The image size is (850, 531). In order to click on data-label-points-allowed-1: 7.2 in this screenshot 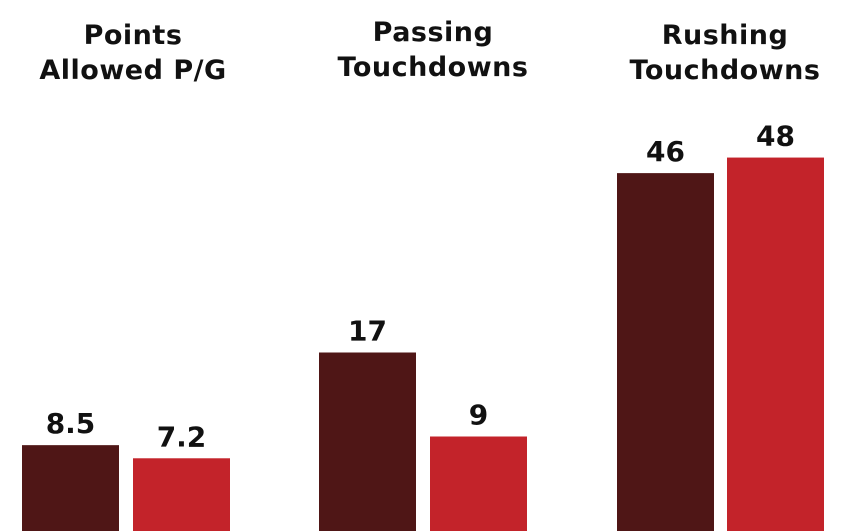, I will do `click(182, 436)`.